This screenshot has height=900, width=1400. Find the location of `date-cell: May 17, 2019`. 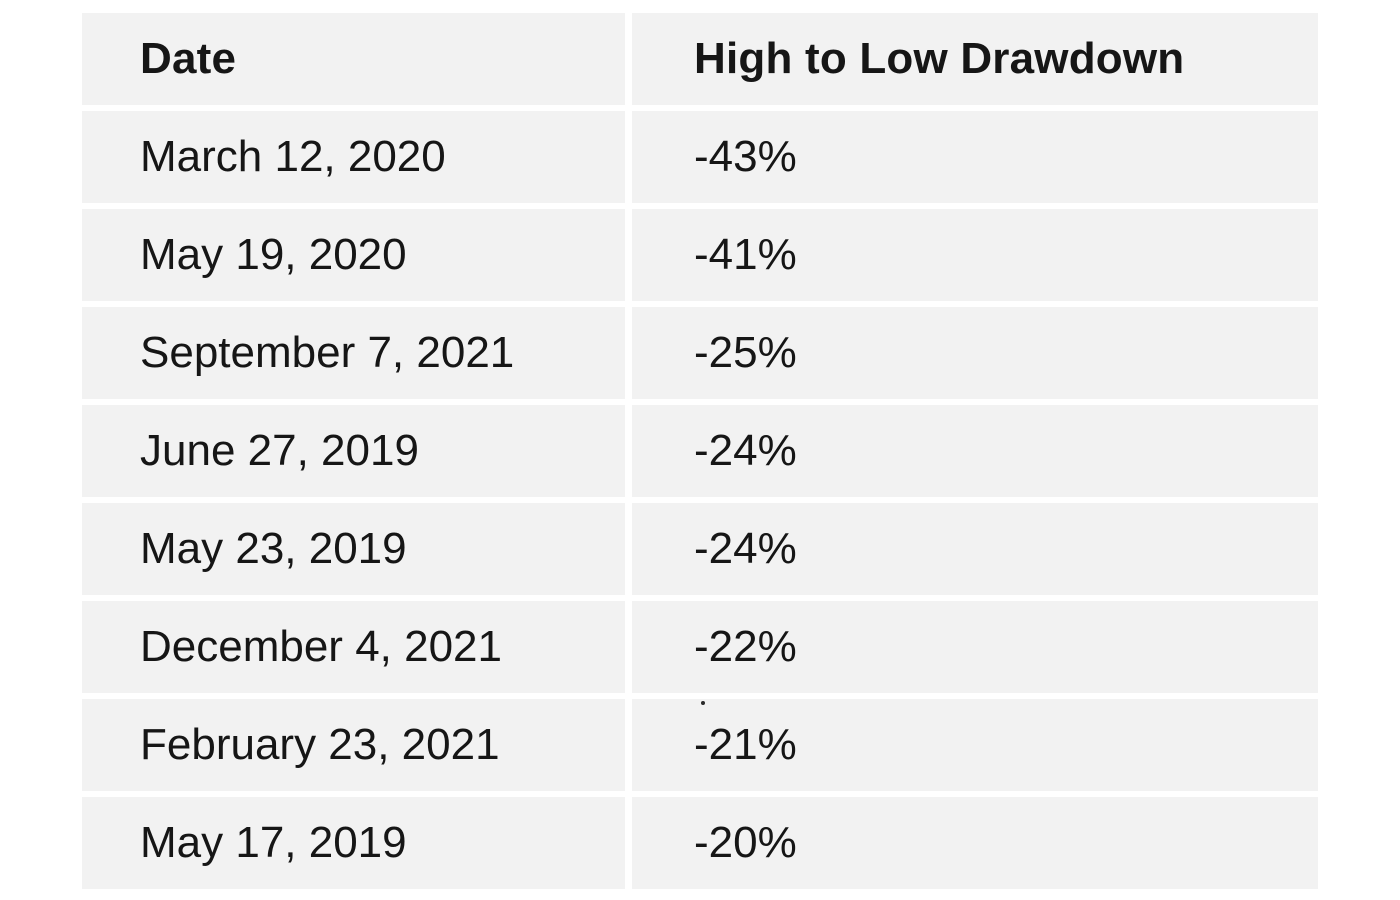

date-cell: May 17, 2019 is located at coordinates (353, 843).